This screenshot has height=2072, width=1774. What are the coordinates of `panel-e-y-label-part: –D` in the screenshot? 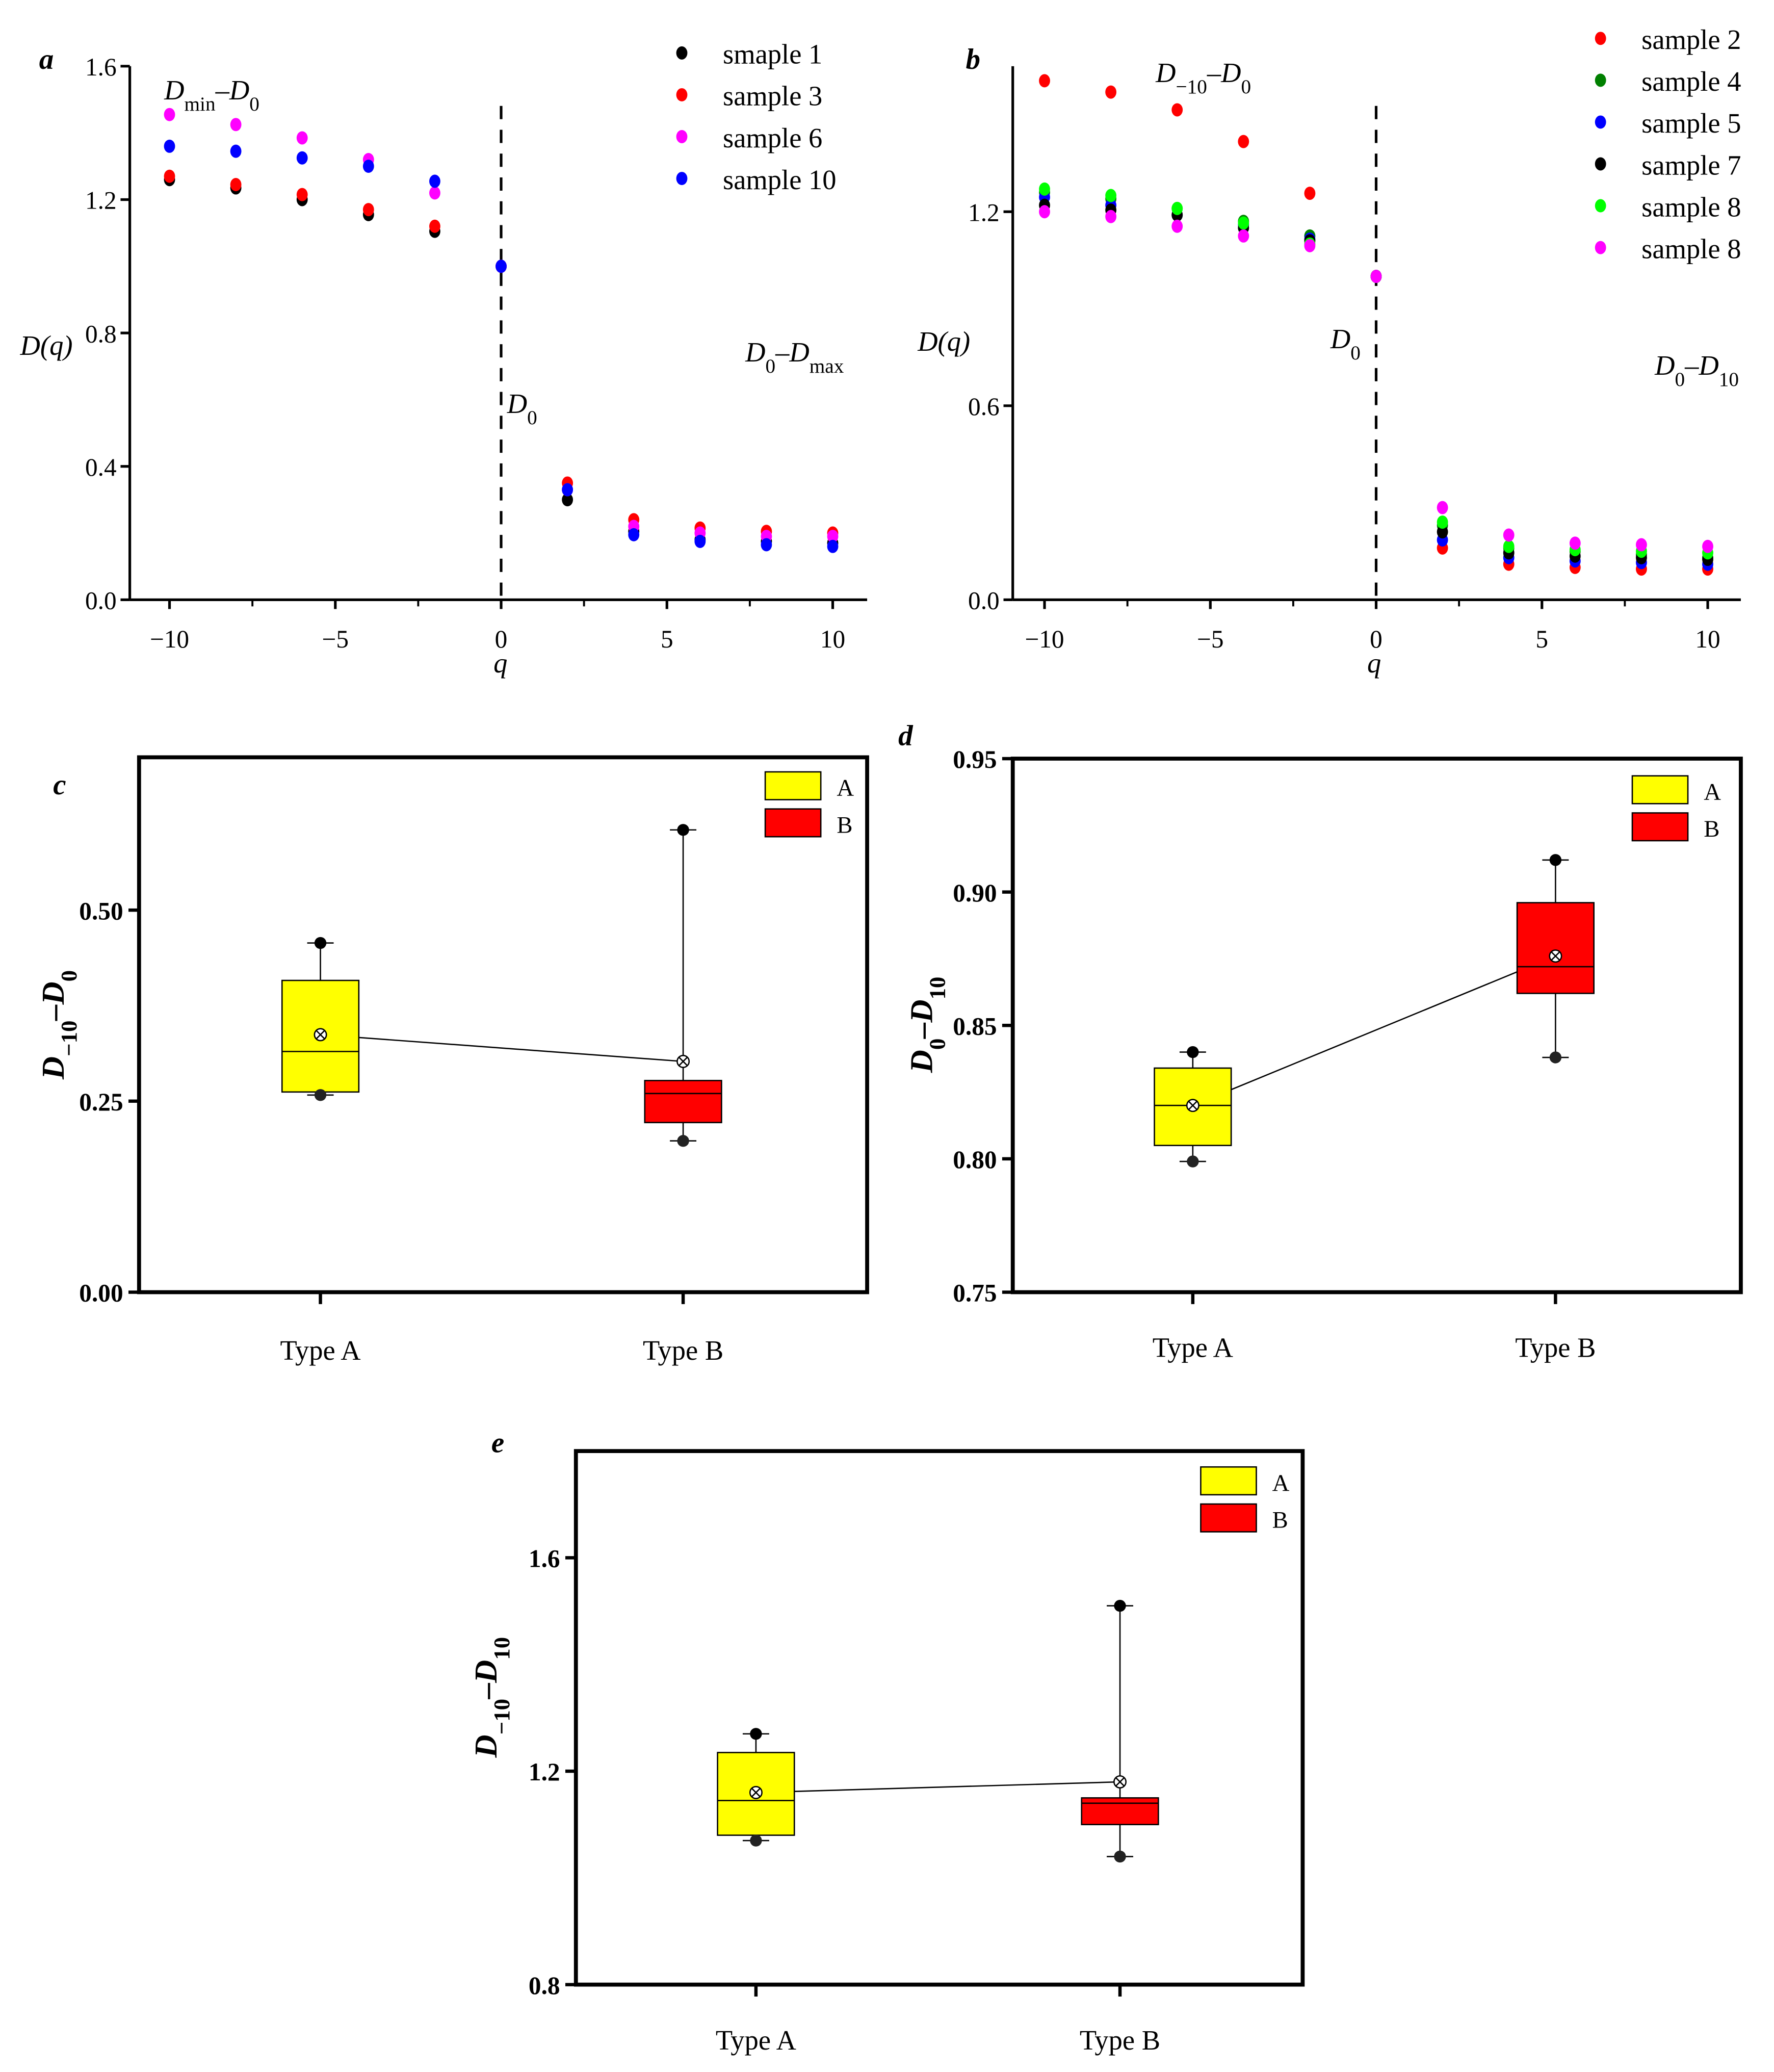 It's located at (486, 1679).